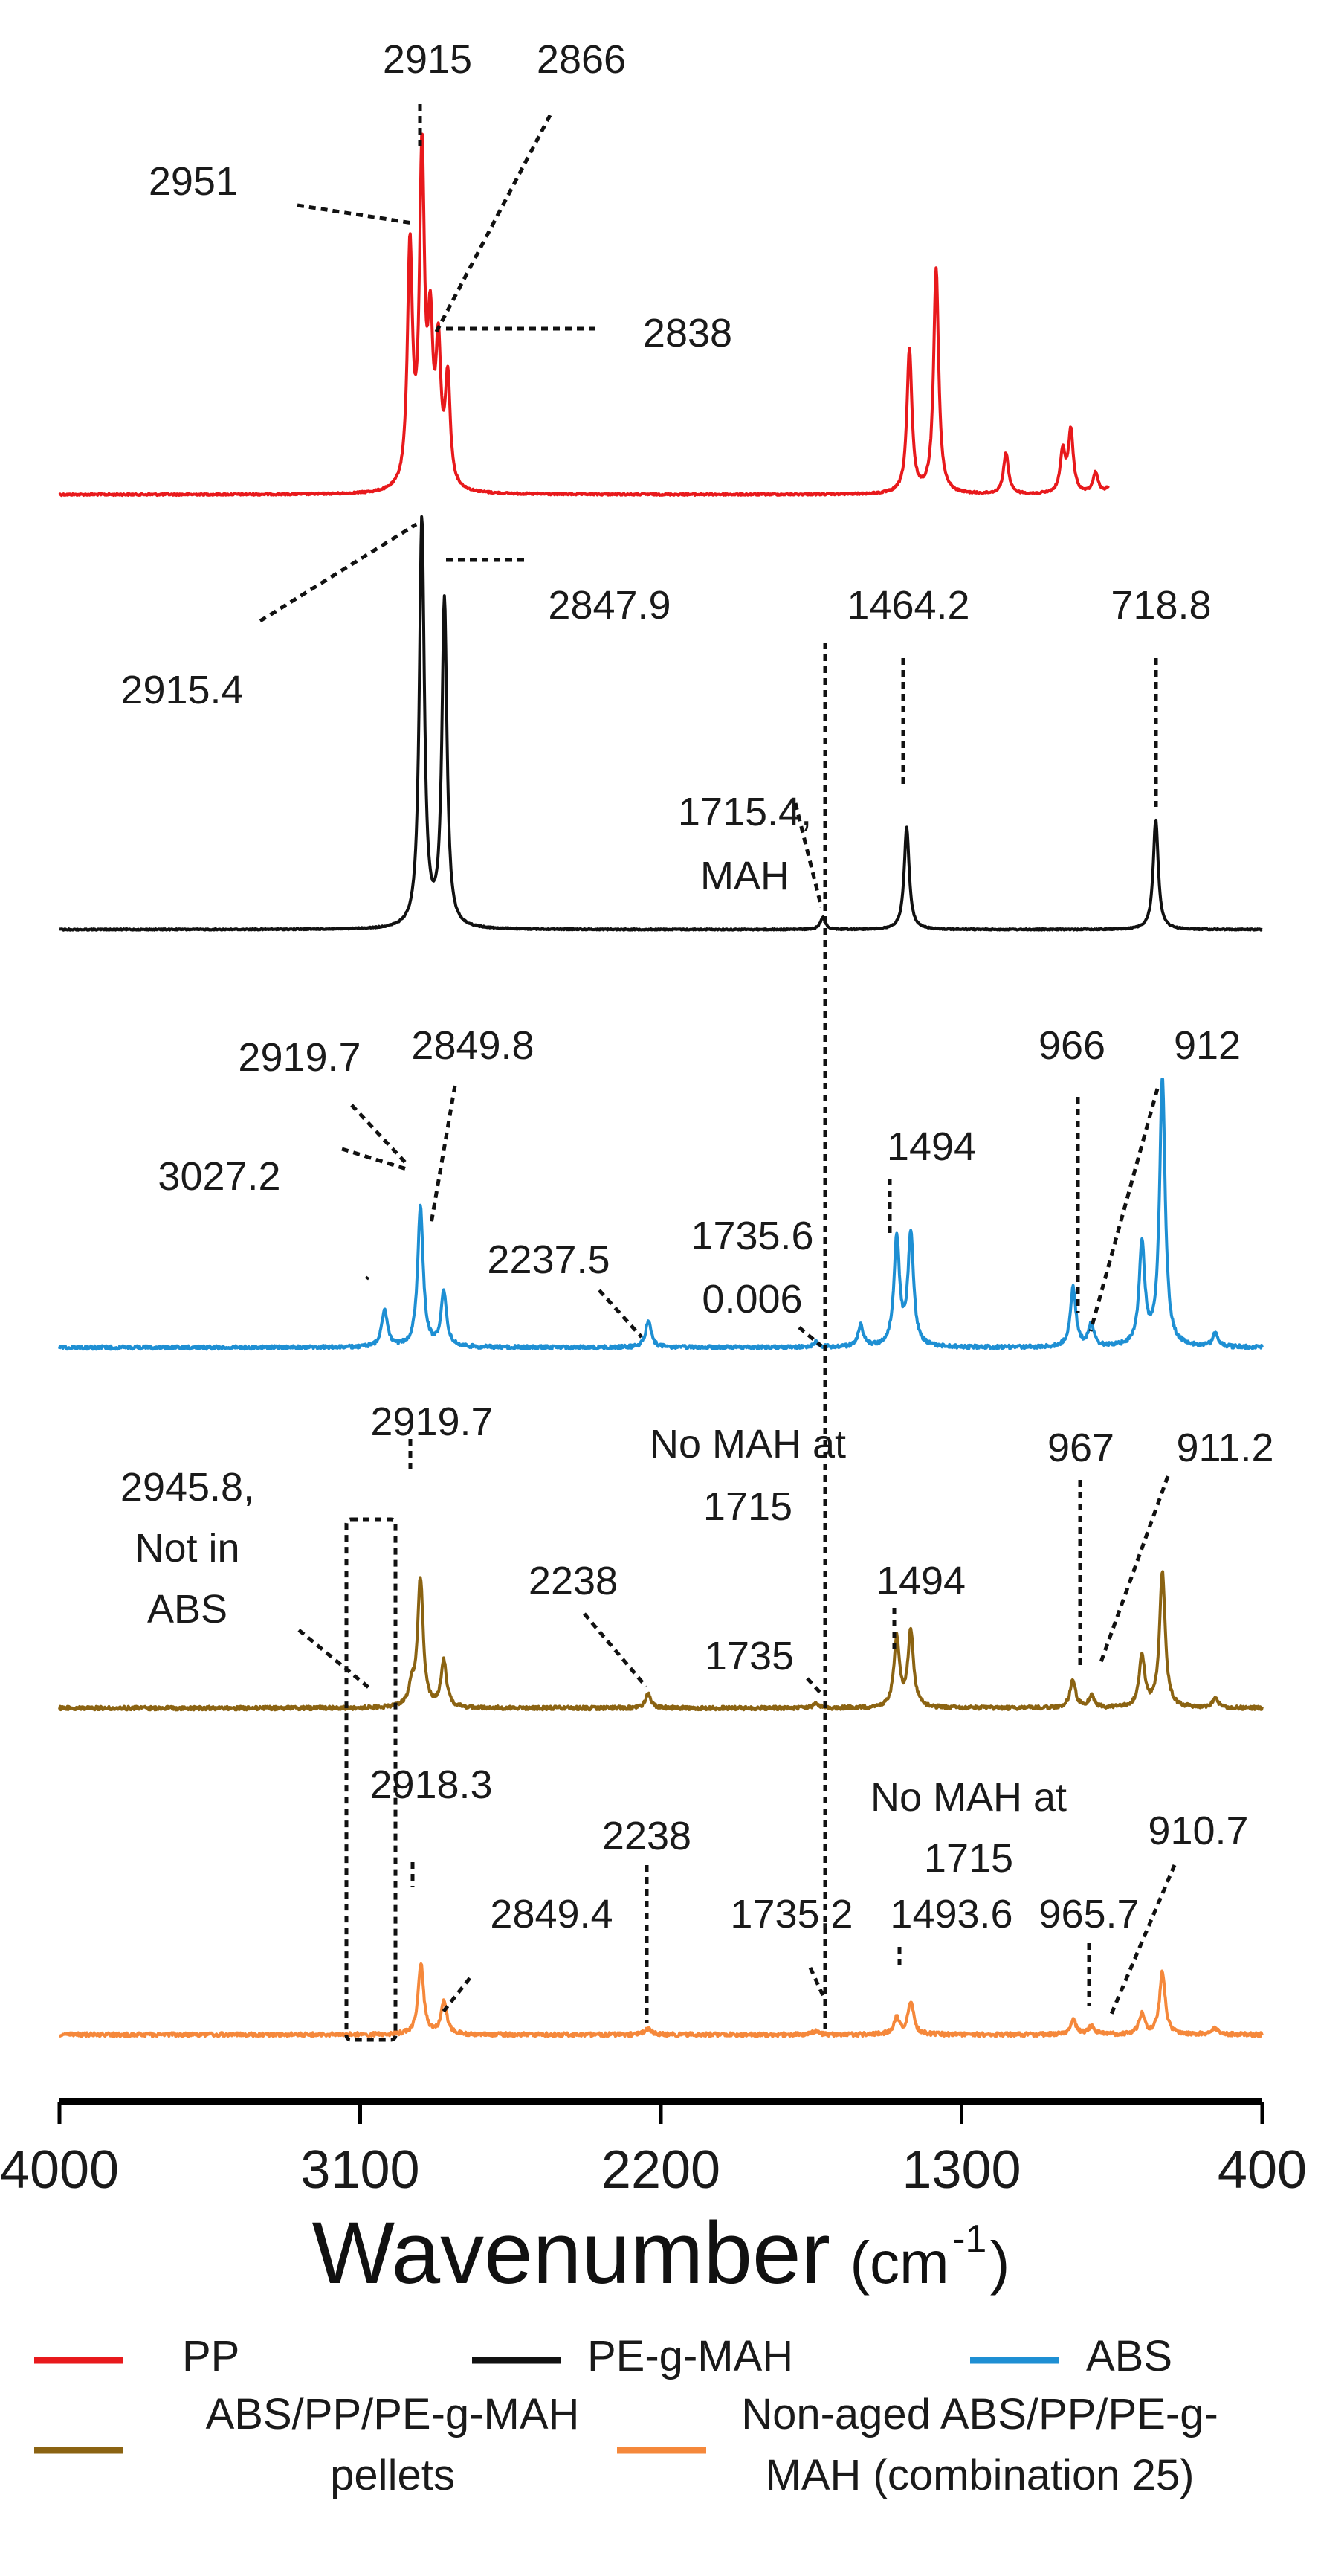 Image resolution: width=1318 pixels, height=2576 pixels. What do you see at coordinates (1224, 1448) in the screenshot?
I see `annotation-label: 911.2` at bounding box center [1224, 1448].